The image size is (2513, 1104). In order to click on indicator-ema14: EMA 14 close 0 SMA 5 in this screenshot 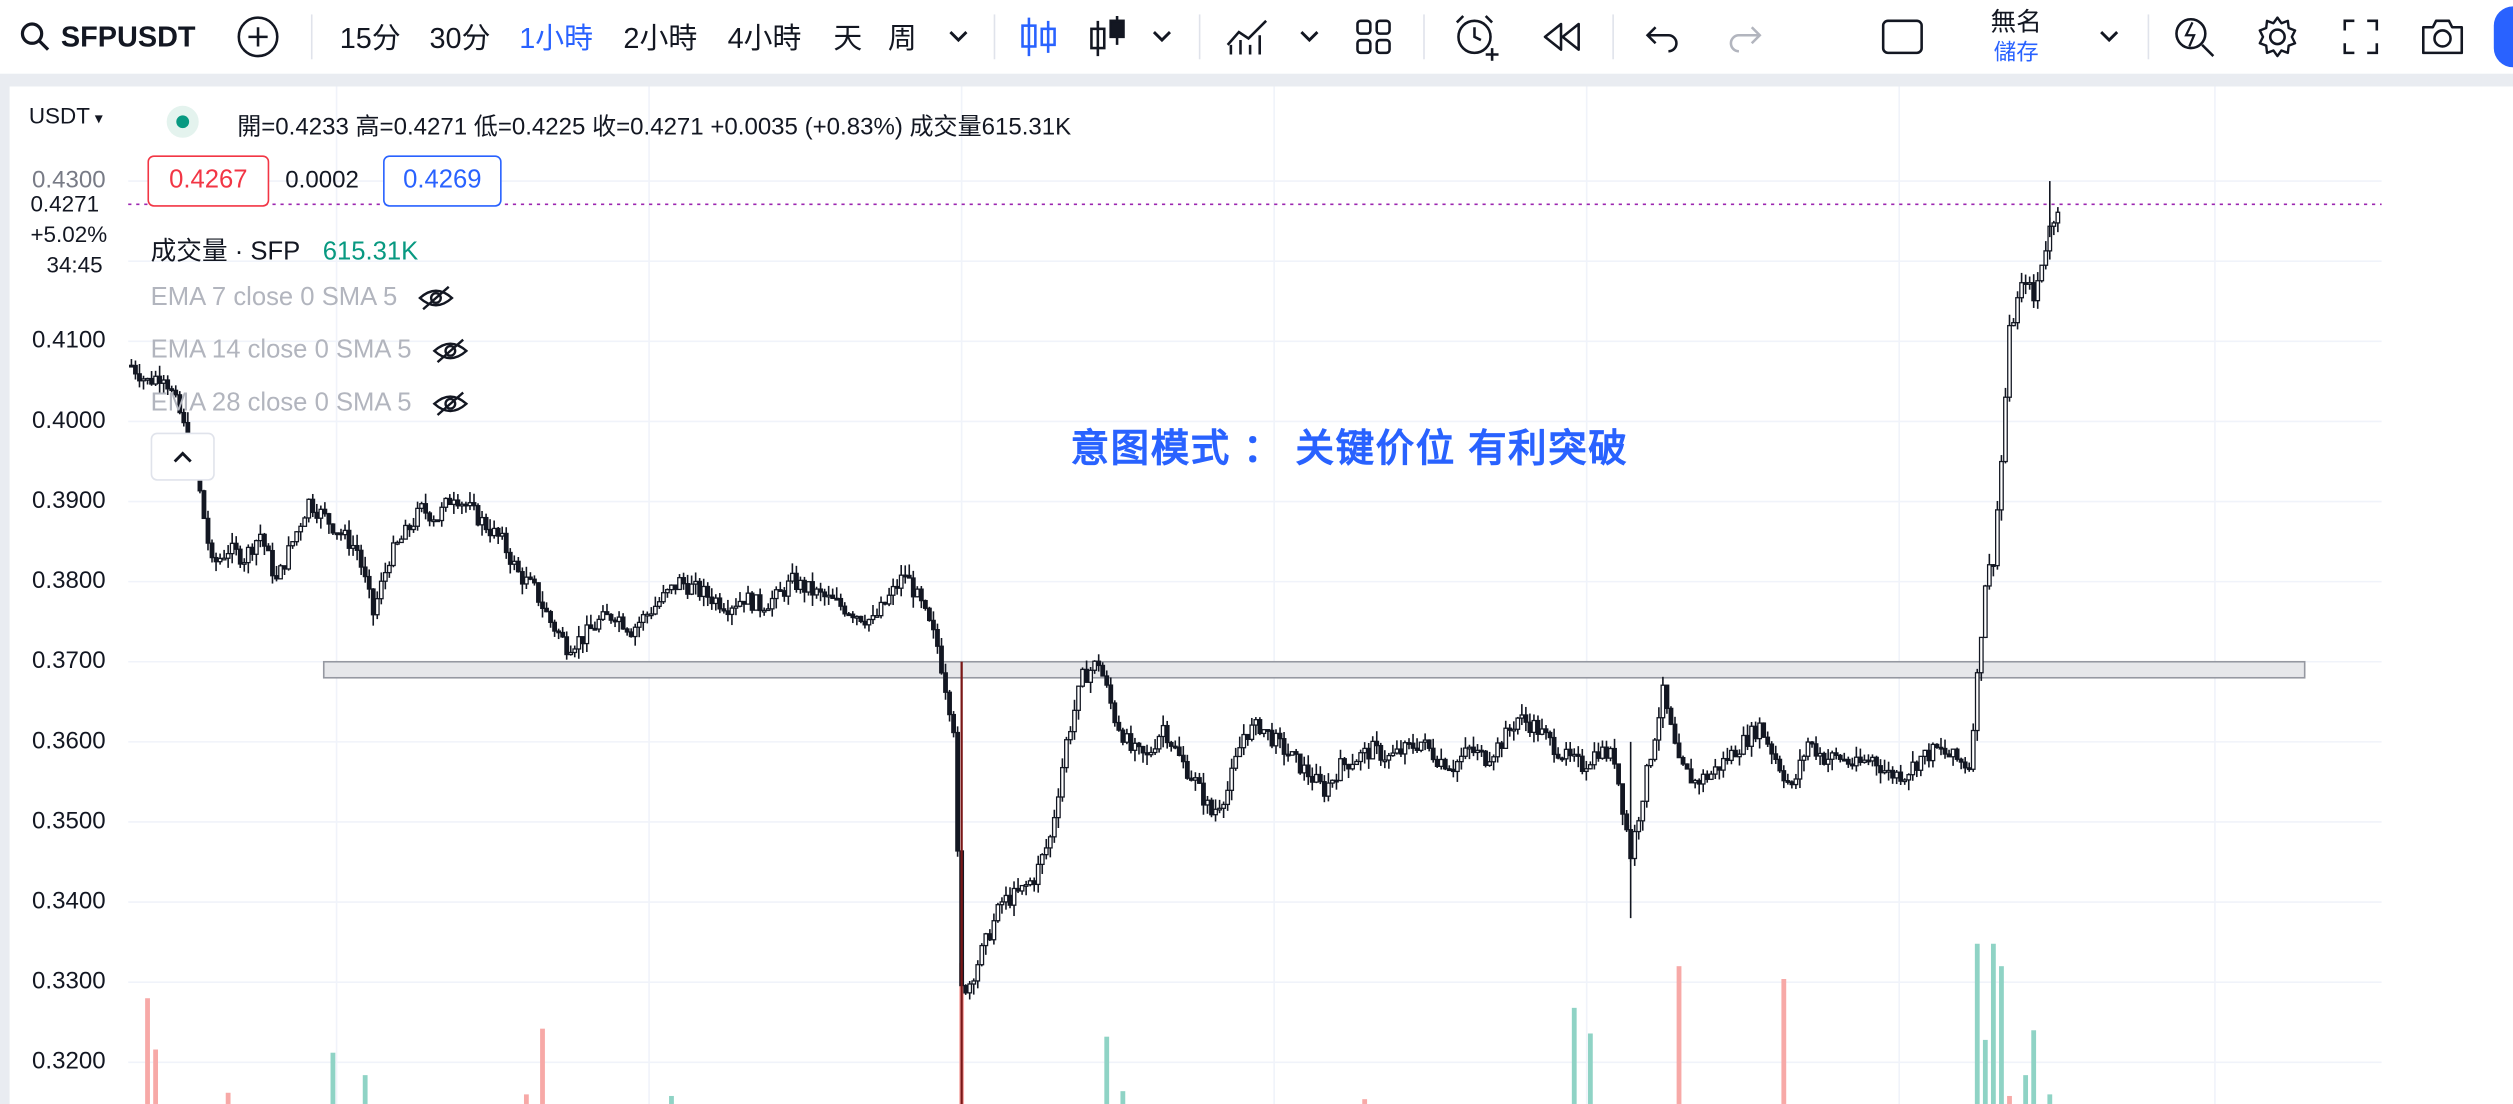, I will do `click(310, 350)`.